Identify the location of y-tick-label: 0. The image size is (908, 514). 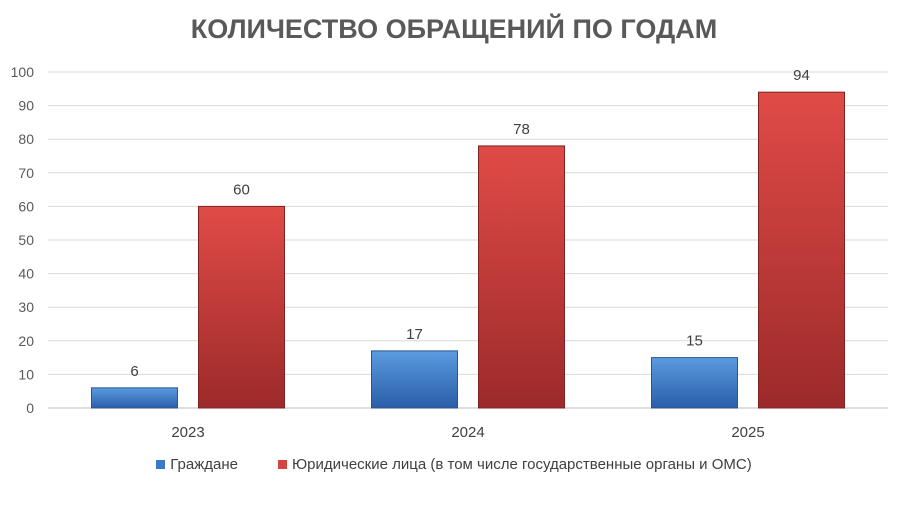
(30, 408).